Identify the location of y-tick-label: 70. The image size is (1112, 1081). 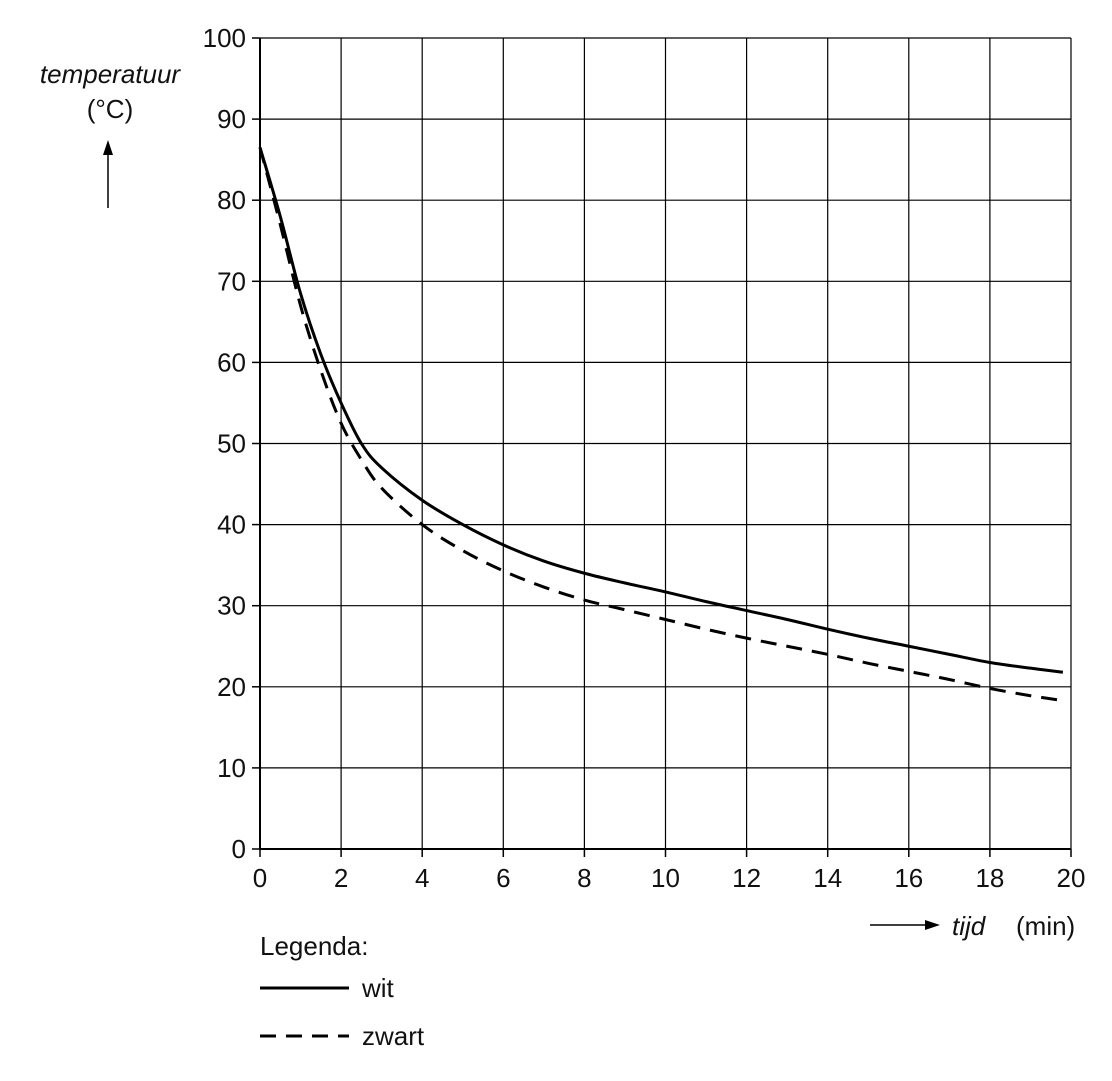
(231, 281).